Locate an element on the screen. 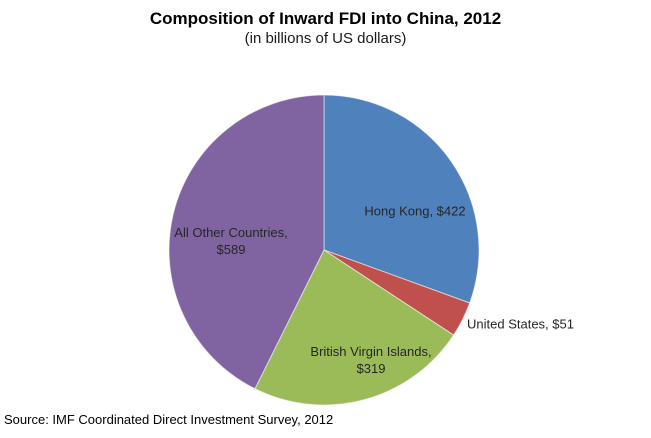 The image size is (651, 438). slice-label-all-other-countries: All Other Countries, $589 is located at coordinates (230, 241).